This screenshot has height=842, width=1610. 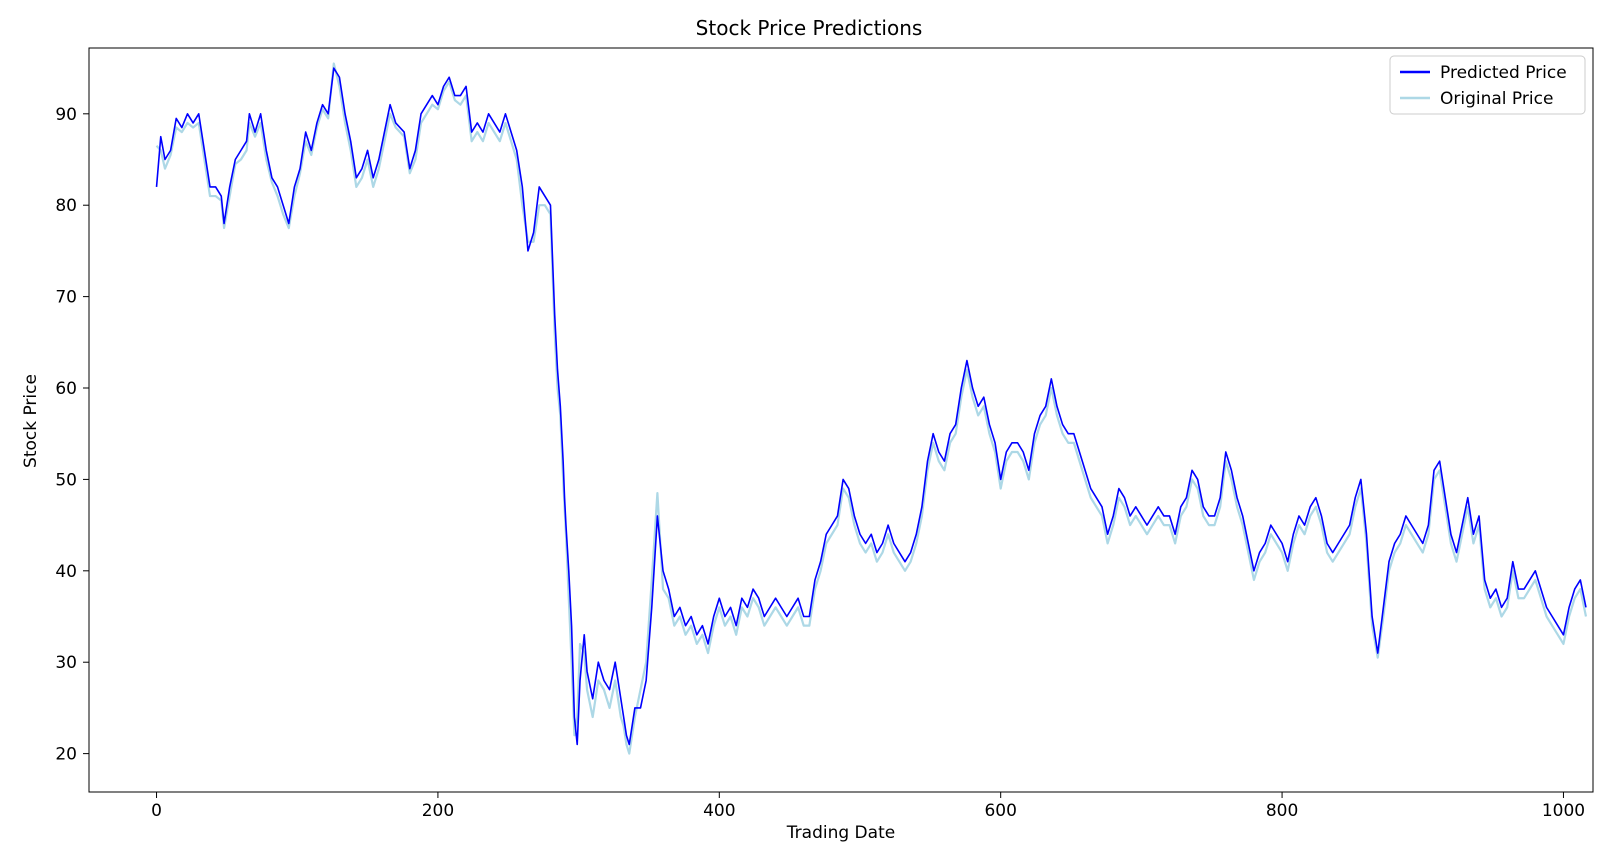 I want to click on x-tick-label: 600, so click(x=1000, y=811).